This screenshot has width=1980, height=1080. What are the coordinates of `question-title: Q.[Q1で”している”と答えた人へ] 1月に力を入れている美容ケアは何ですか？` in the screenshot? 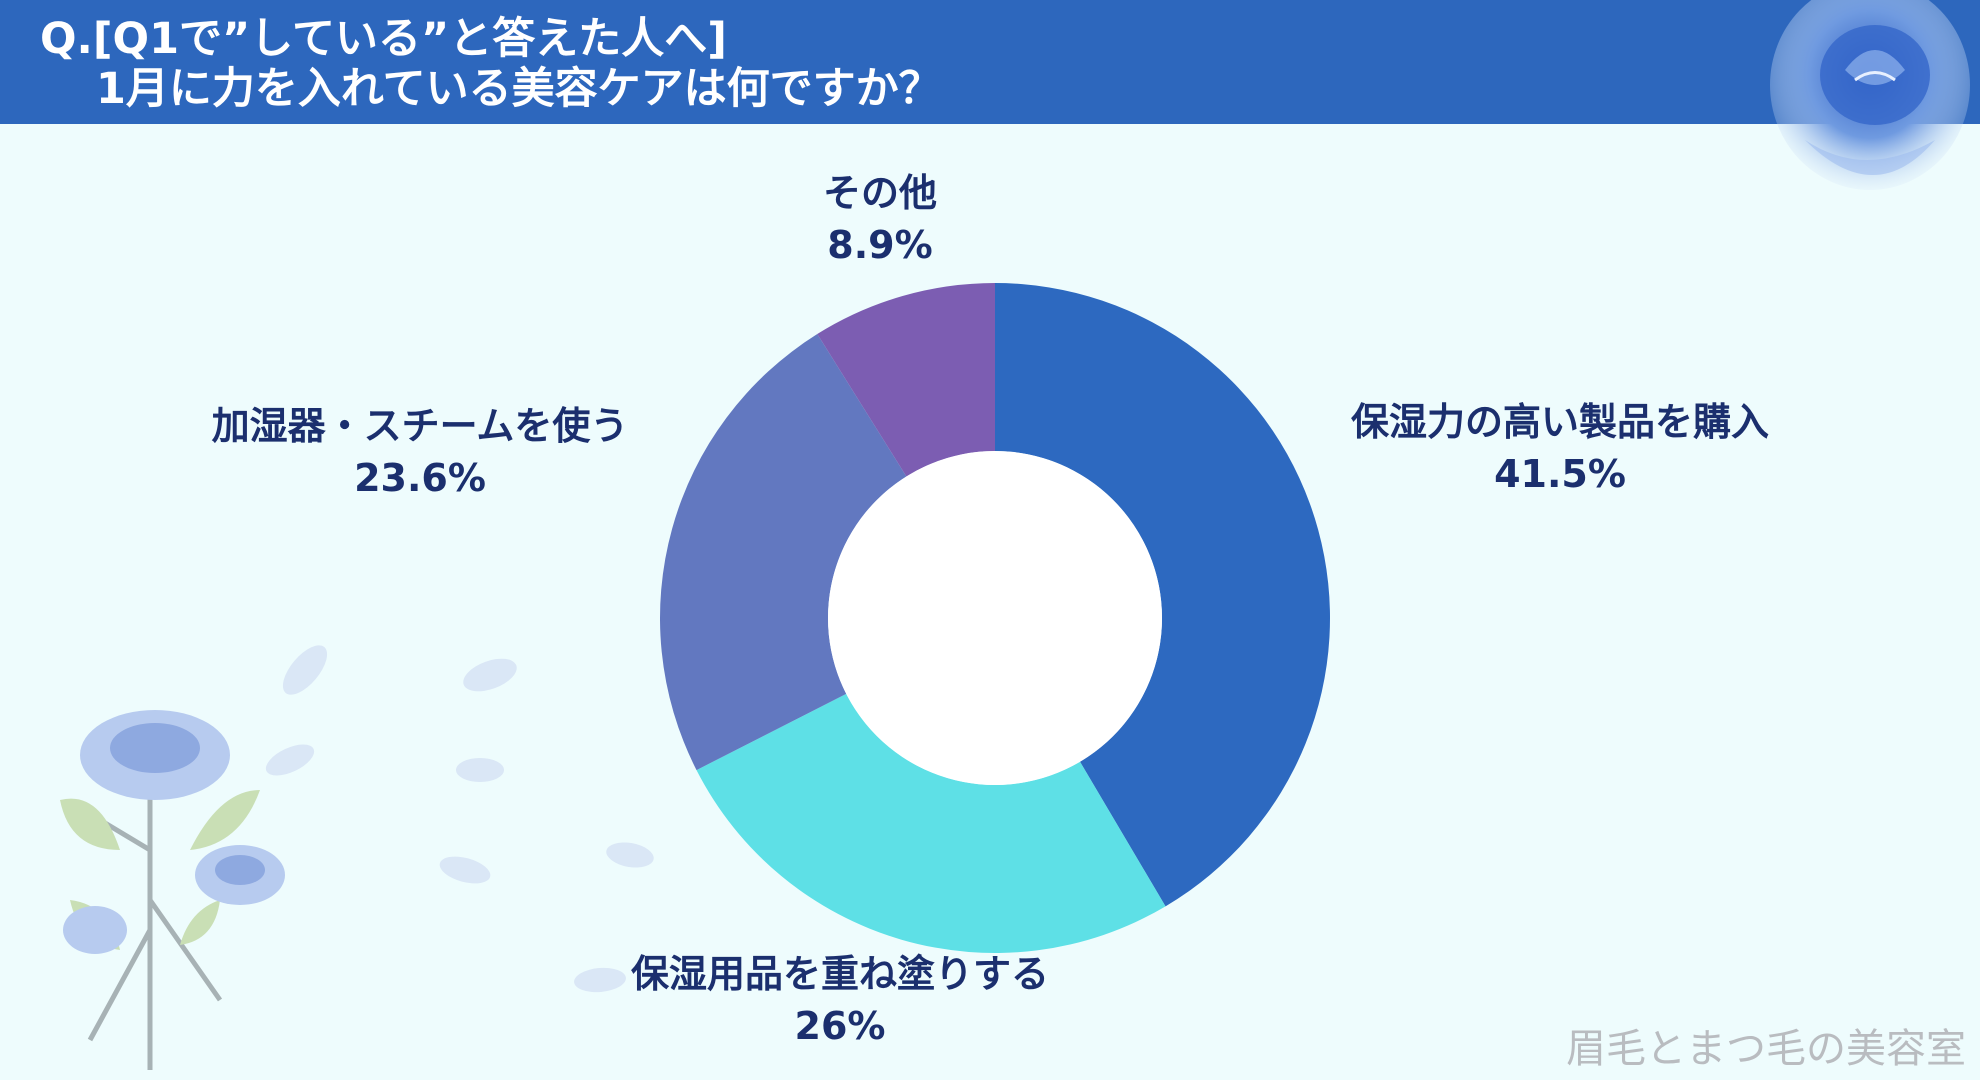 It's located at (491, 64).